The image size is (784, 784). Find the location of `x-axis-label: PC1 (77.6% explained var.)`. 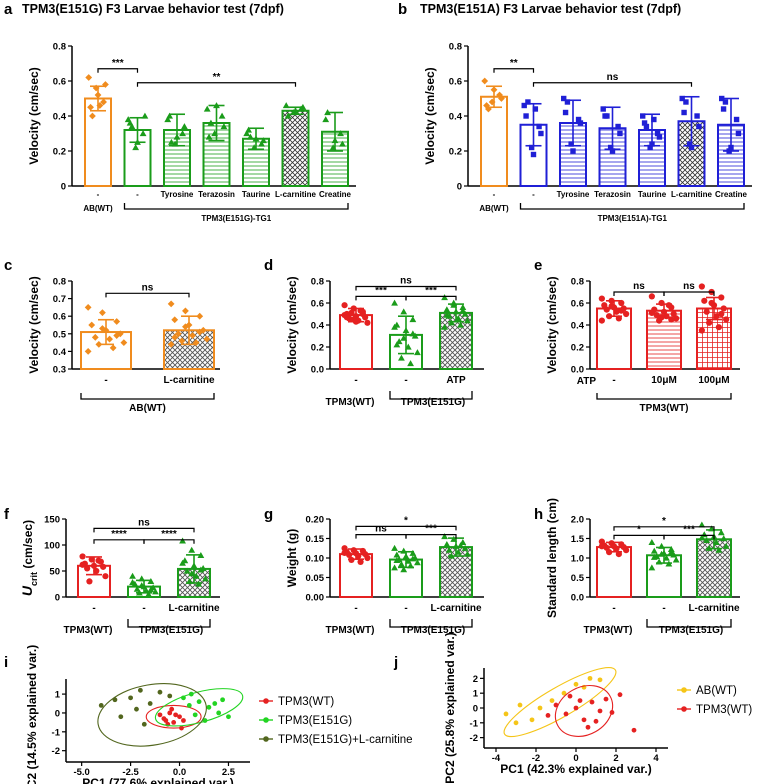

x-axis-label: PC1 (77.6% explained var.) is located at coordinates (157, 780).